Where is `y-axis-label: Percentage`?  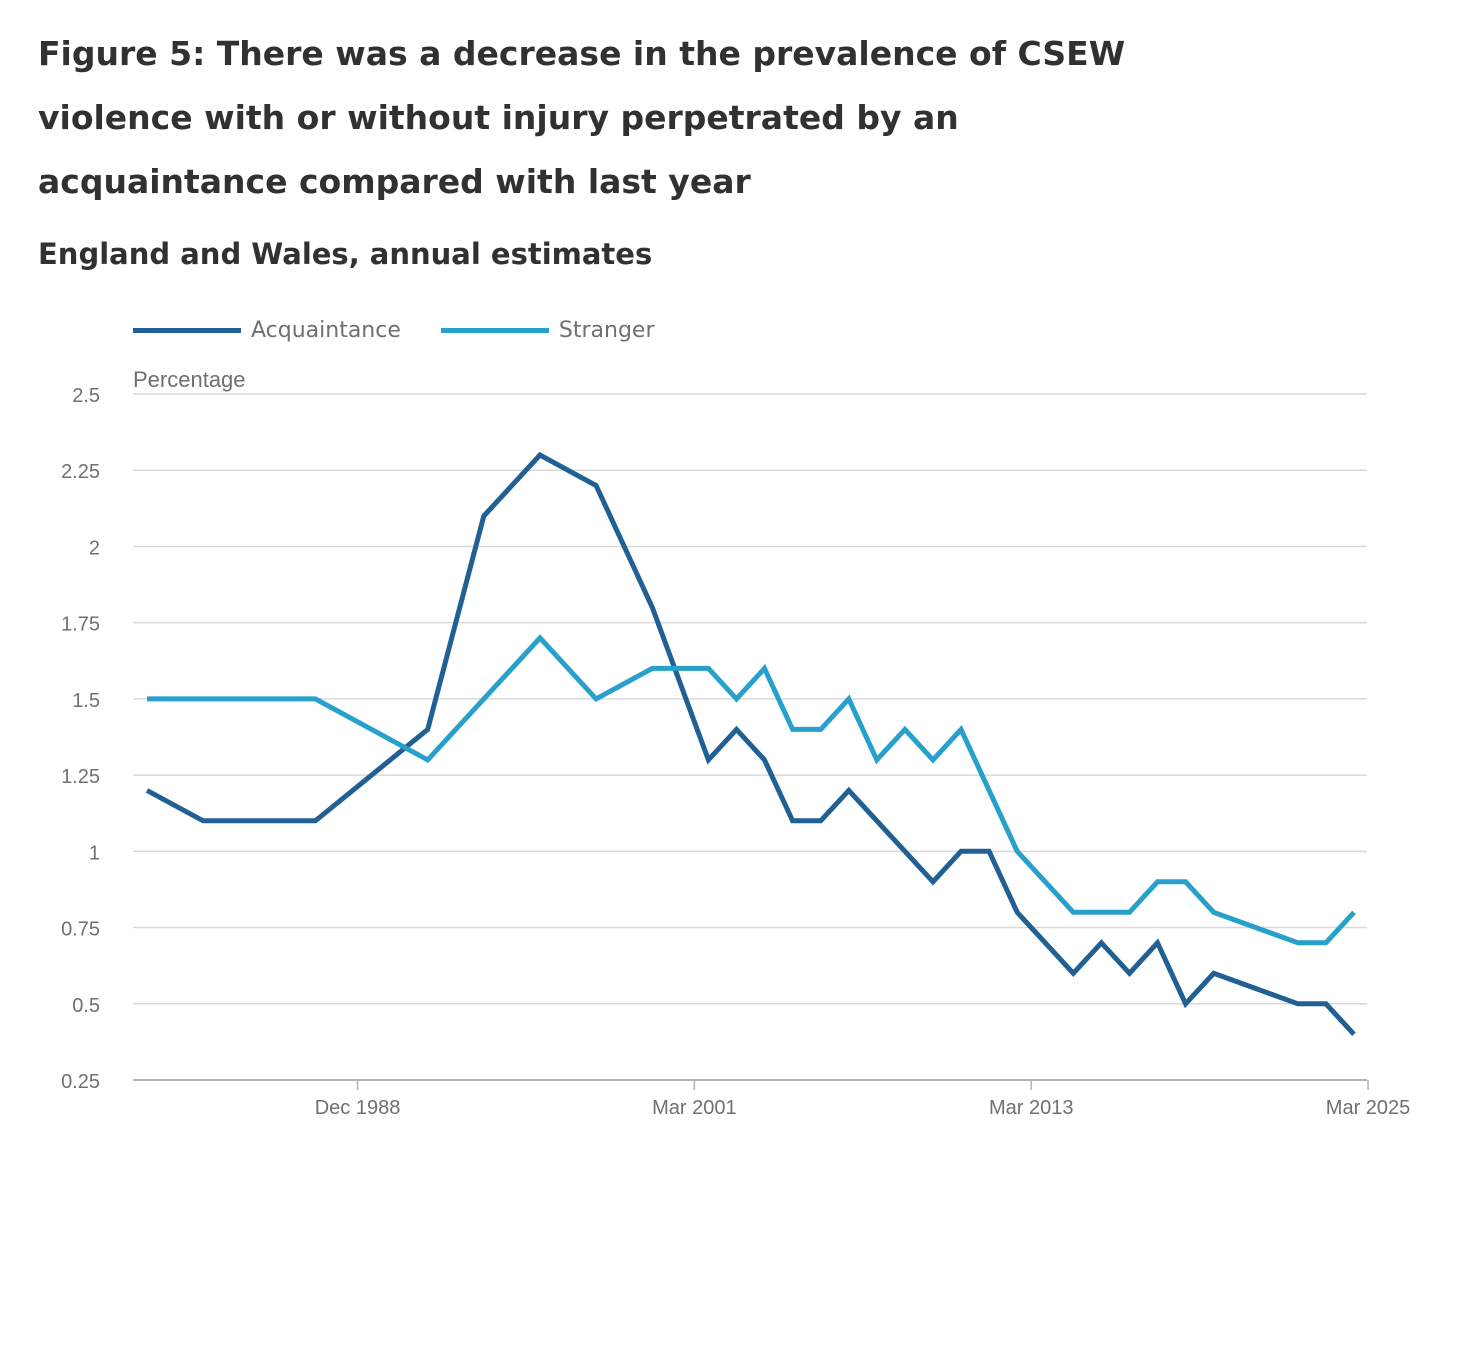
y-axis-label: Percentage is located at coordinates (189, 379).